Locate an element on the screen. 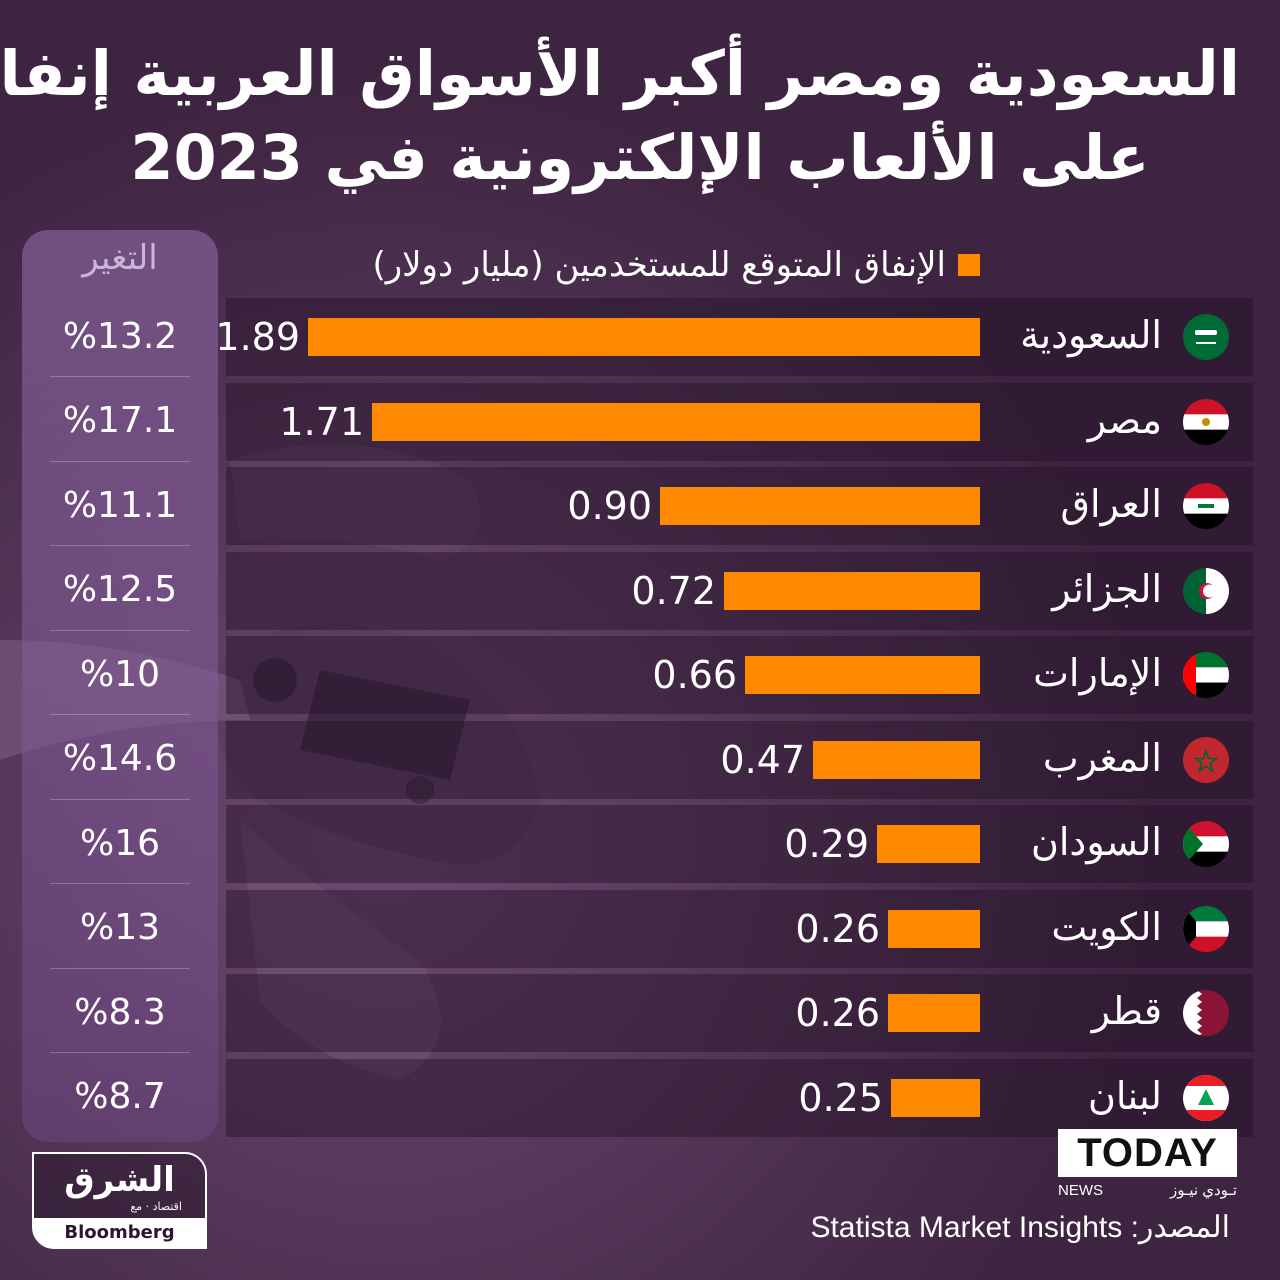 The height and width of the screenshot is (1280, 1280). category-label: العراق is located at coordinates (1111, 504).